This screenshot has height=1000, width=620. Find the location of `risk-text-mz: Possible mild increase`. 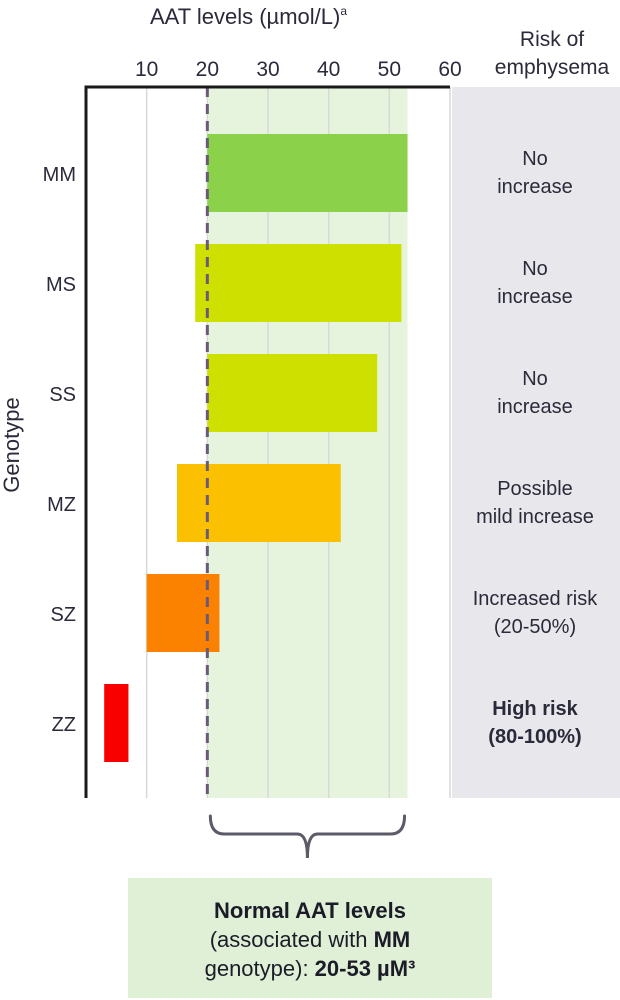

risk-text-mz: Possible mild increase is located at coordinates (535, 503).